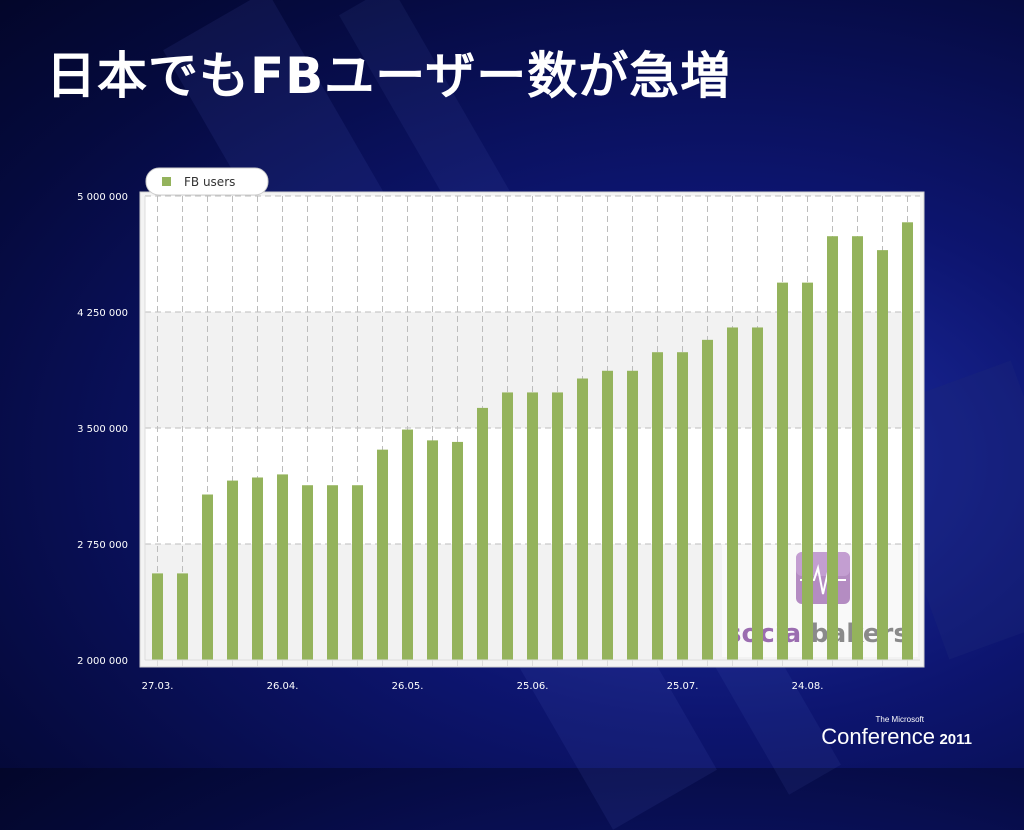 This screenshot has height=830, width=1024. What do you see at coordinates (102, 545) in the screenshot?
I see `y-tick-label: 2 750 000` at bounding box center [102, 545].